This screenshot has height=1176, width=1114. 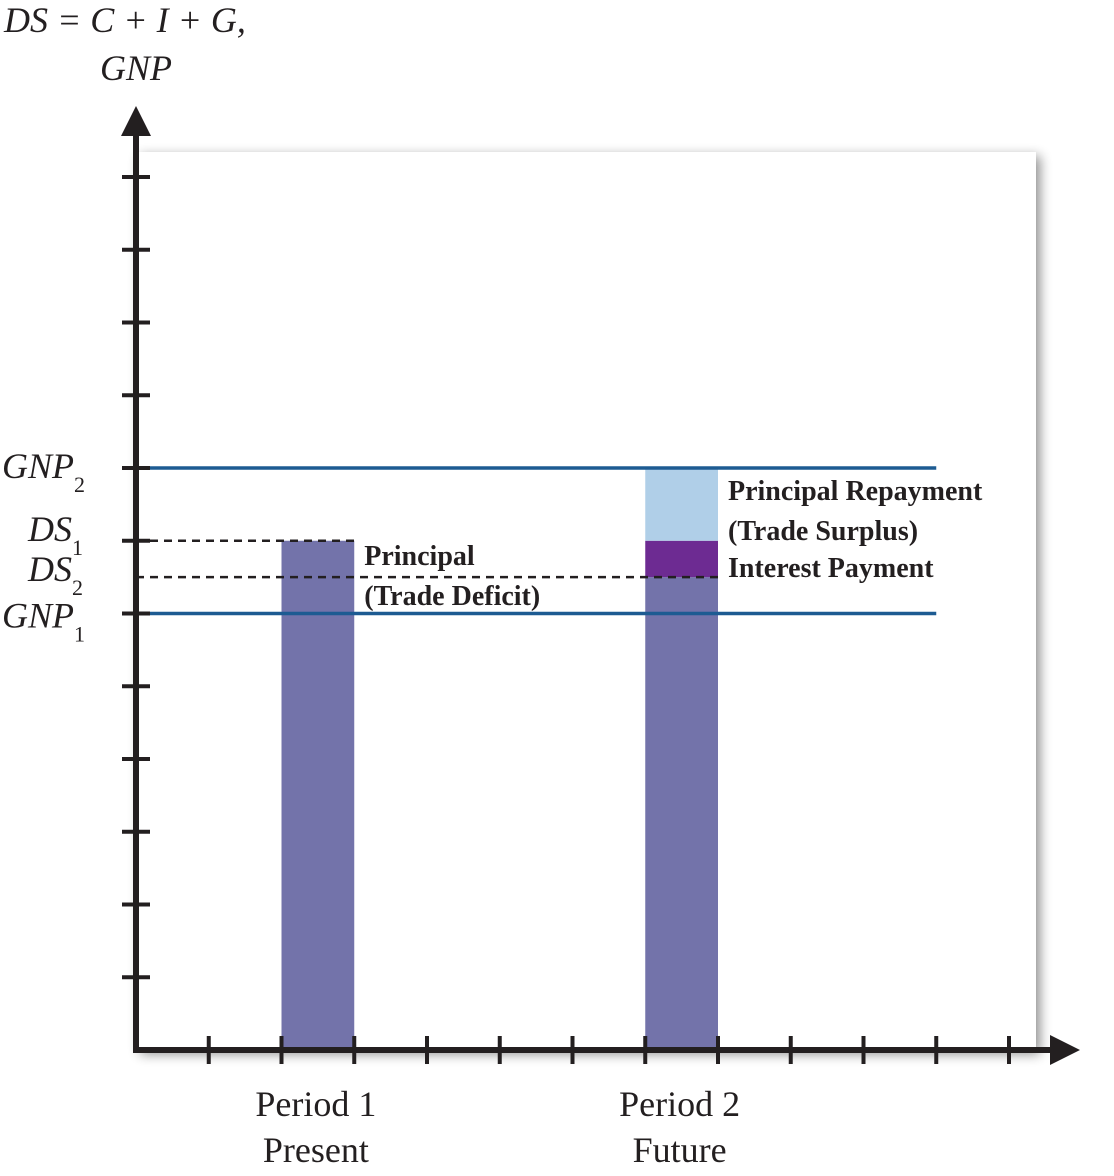 What do you see at coordinates (49, 529) in the screenshot?
I see `ds1-label-base: DS` at bounding box center [49, 529].